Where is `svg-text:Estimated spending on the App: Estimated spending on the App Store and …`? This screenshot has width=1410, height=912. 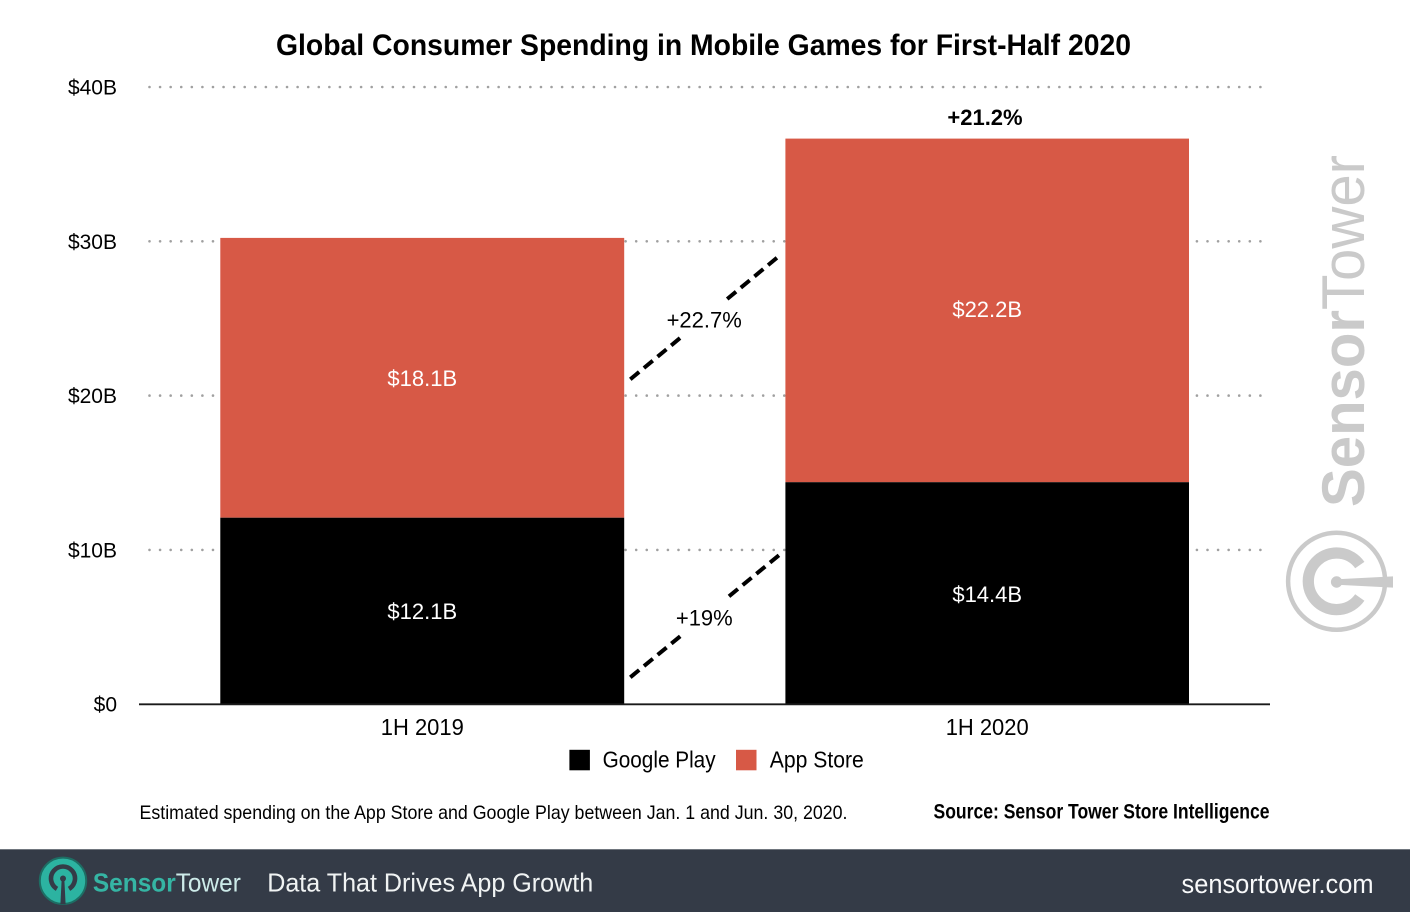
svg-text:Estimated spending on the App: Estimated spending on the App Store and … is located at coordinates (494, 813).